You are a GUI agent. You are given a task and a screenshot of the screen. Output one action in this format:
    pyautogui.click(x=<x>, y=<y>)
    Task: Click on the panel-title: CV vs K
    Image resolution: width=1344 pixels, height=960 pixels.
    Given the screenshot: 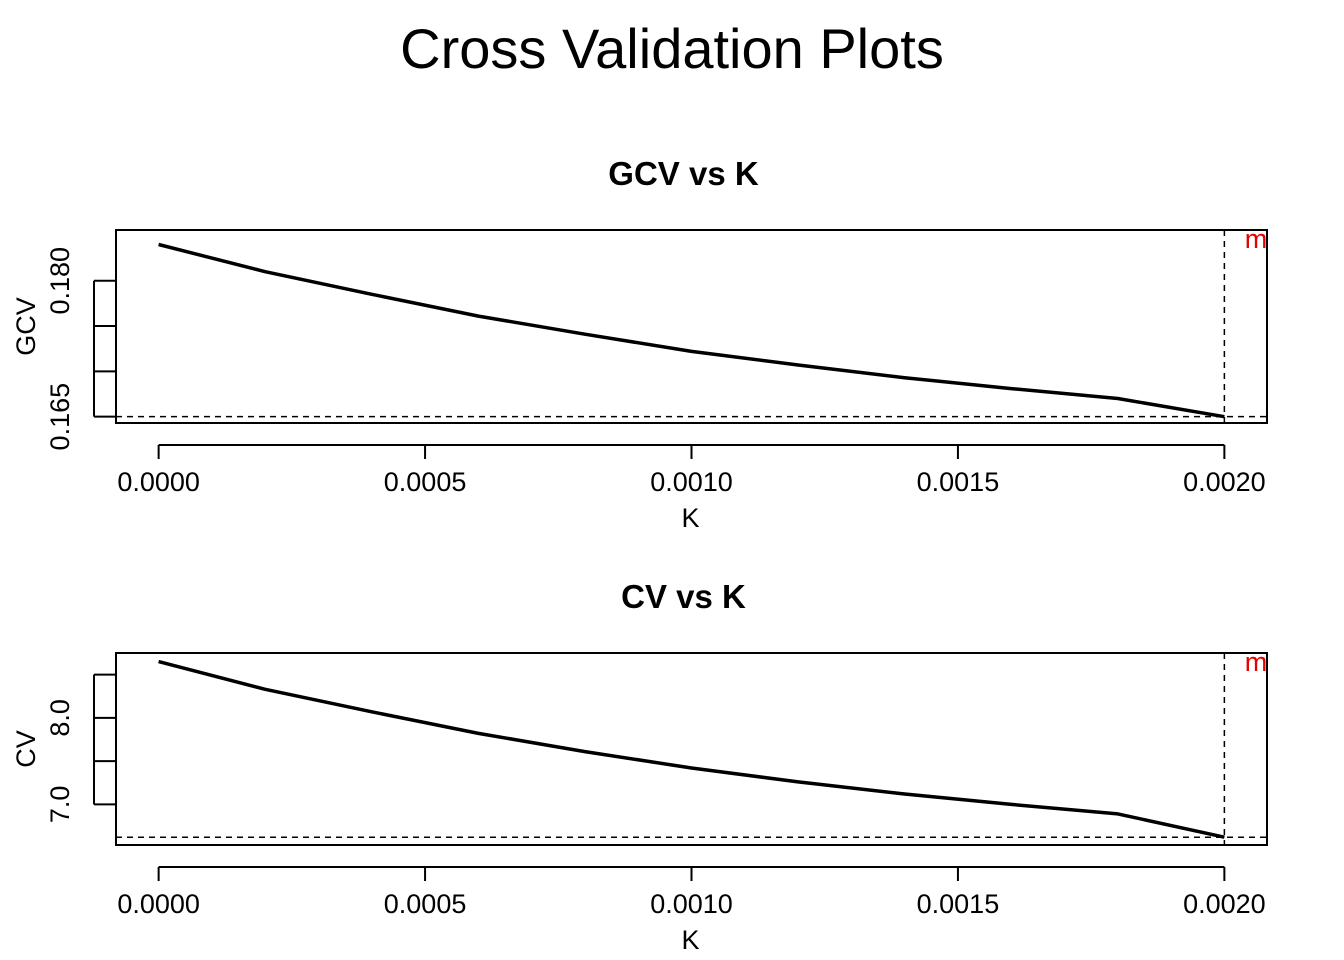 What is the action you would take?
    pyautogui.click(x=683, y=596)
    